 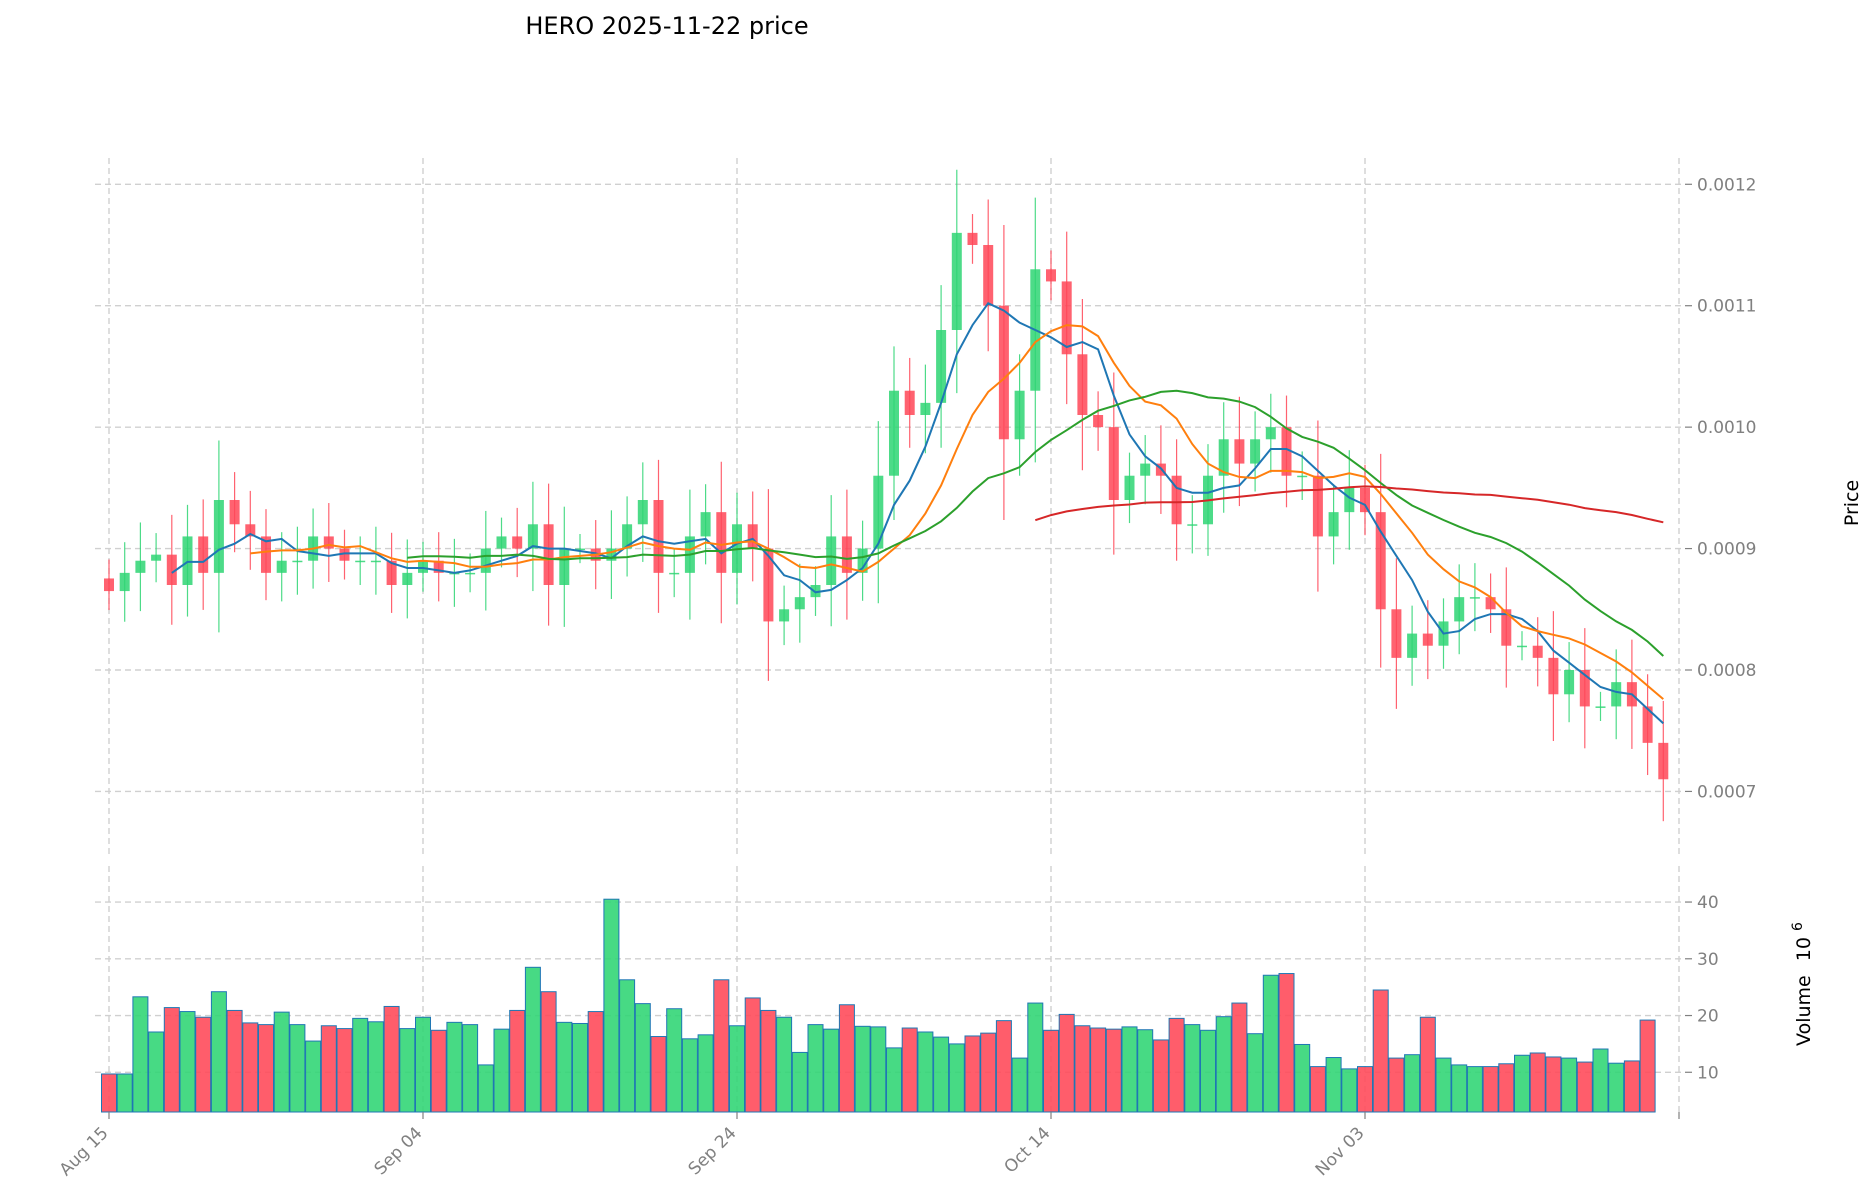 What do you see at coordinates (1852, 503) in the screenshot?
I see `price-axis-label: Price` at bounding box center [1852, 503].